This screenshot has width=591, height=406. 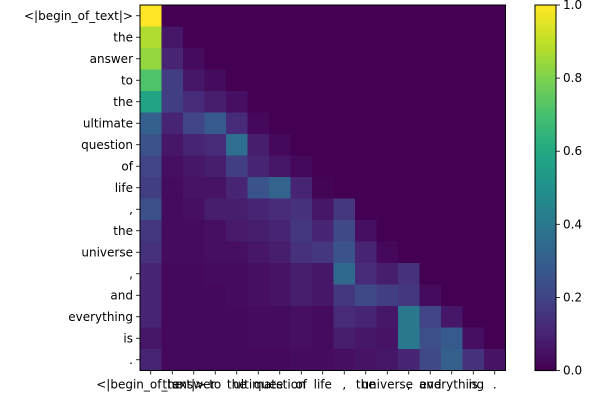 What do you see at coordinates (131, 360) in the screenshot?
I see `y-tick-label: .` at bounding box center [131, 360].